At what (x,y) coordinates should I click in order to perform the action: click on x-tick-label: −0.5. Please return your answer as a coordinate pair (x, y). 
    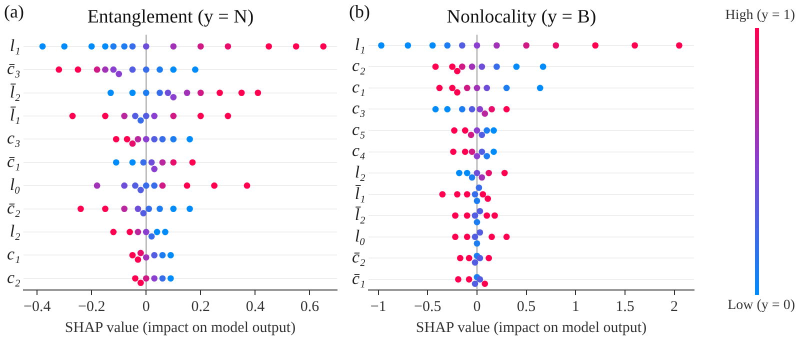
    Looking at the image, I should click on (428, 306).